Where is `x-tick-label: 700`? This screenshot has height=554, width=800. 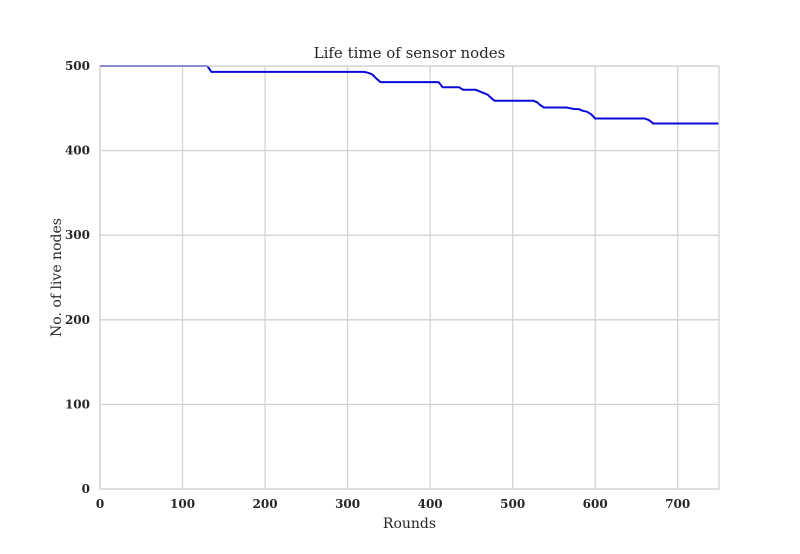 x-tick-label: 700 is located at coordinates (677, 504).